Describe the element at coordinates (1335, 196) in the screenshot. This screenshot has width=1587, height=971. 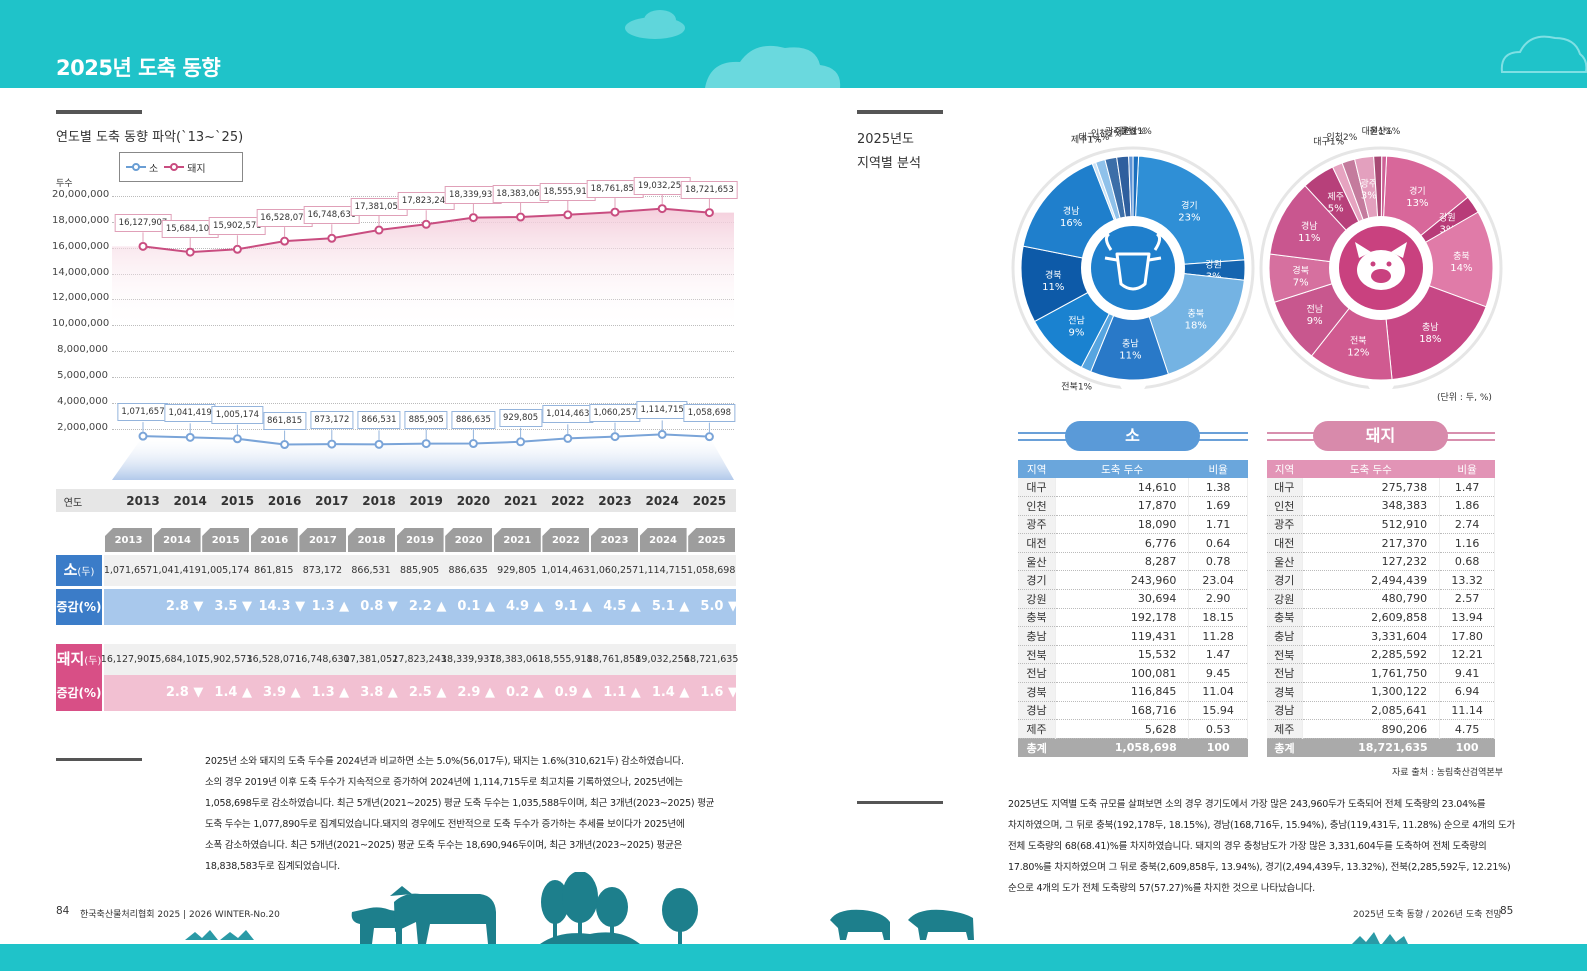
I see `pig-slice-label: 제주` at that location.